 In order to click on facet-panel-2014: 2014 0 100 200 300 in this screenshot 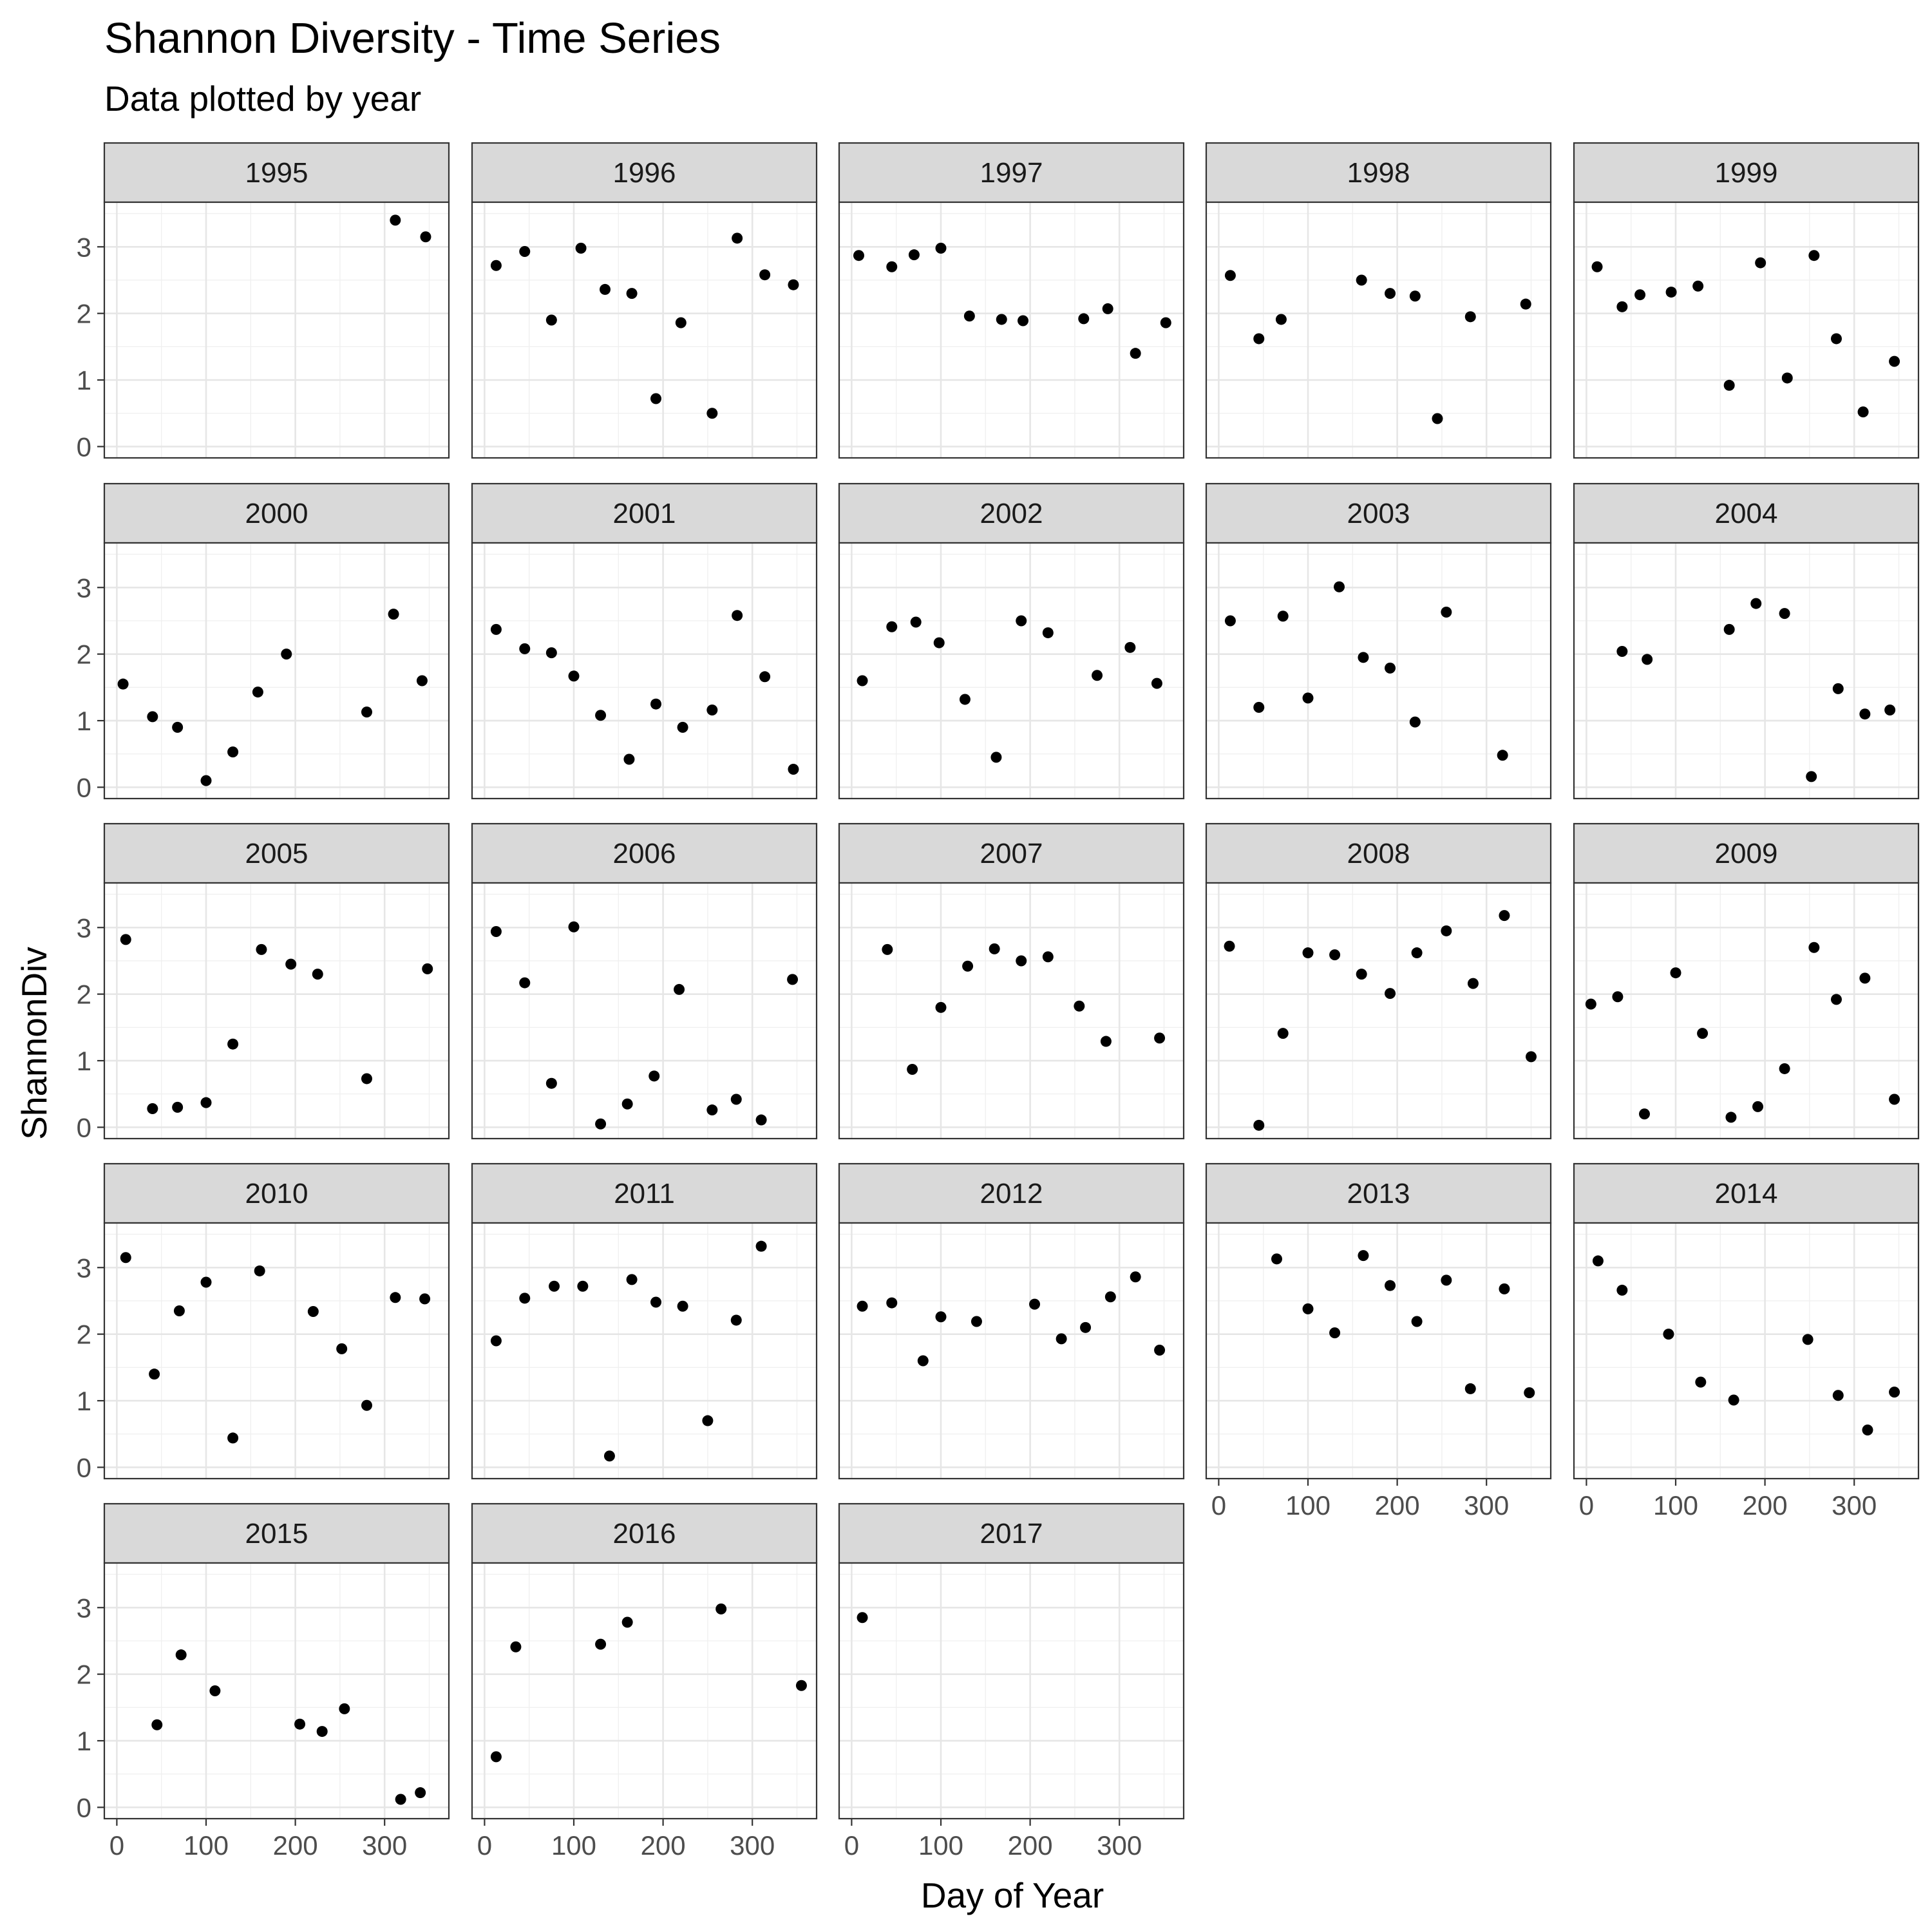, I will do `click(1746, 1341)`.